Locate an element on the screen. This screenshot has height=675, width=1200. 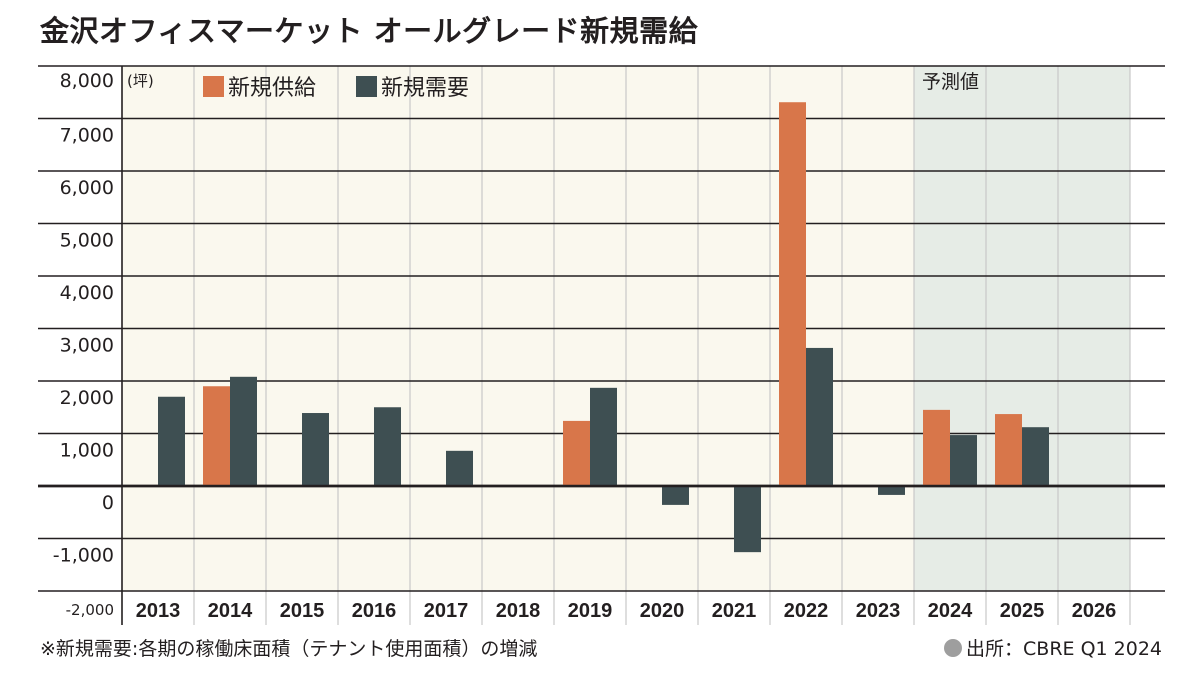
bar-supply-2024 is located at coordinates (936, 447).